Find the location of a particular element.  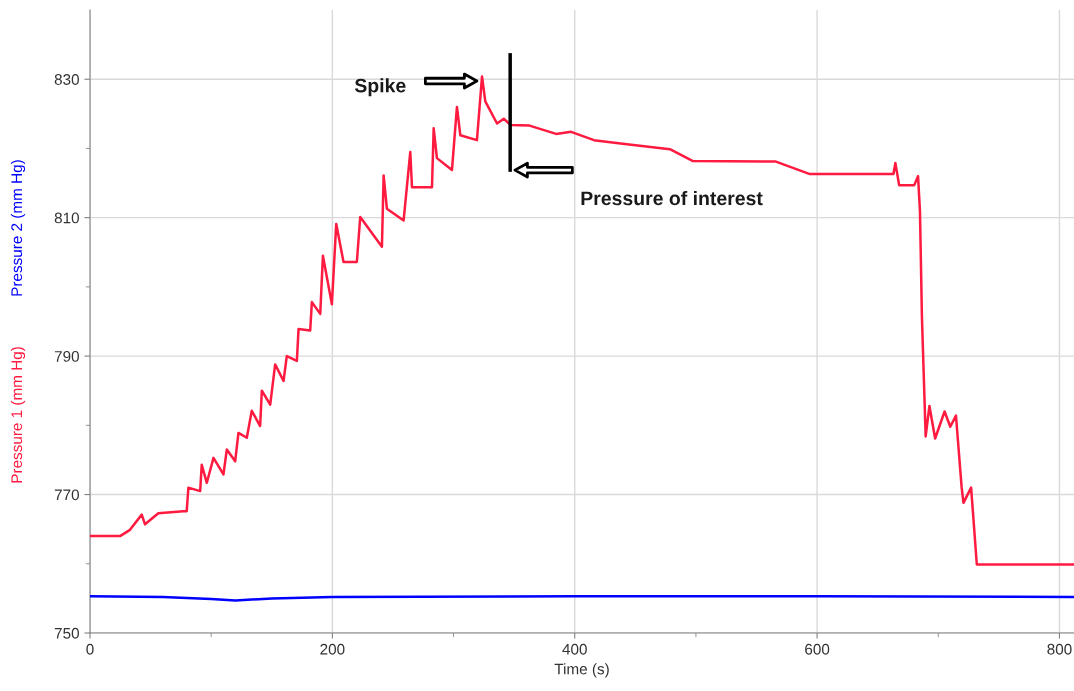

x-tick-label: 0 is located at coordinates (90, 649).